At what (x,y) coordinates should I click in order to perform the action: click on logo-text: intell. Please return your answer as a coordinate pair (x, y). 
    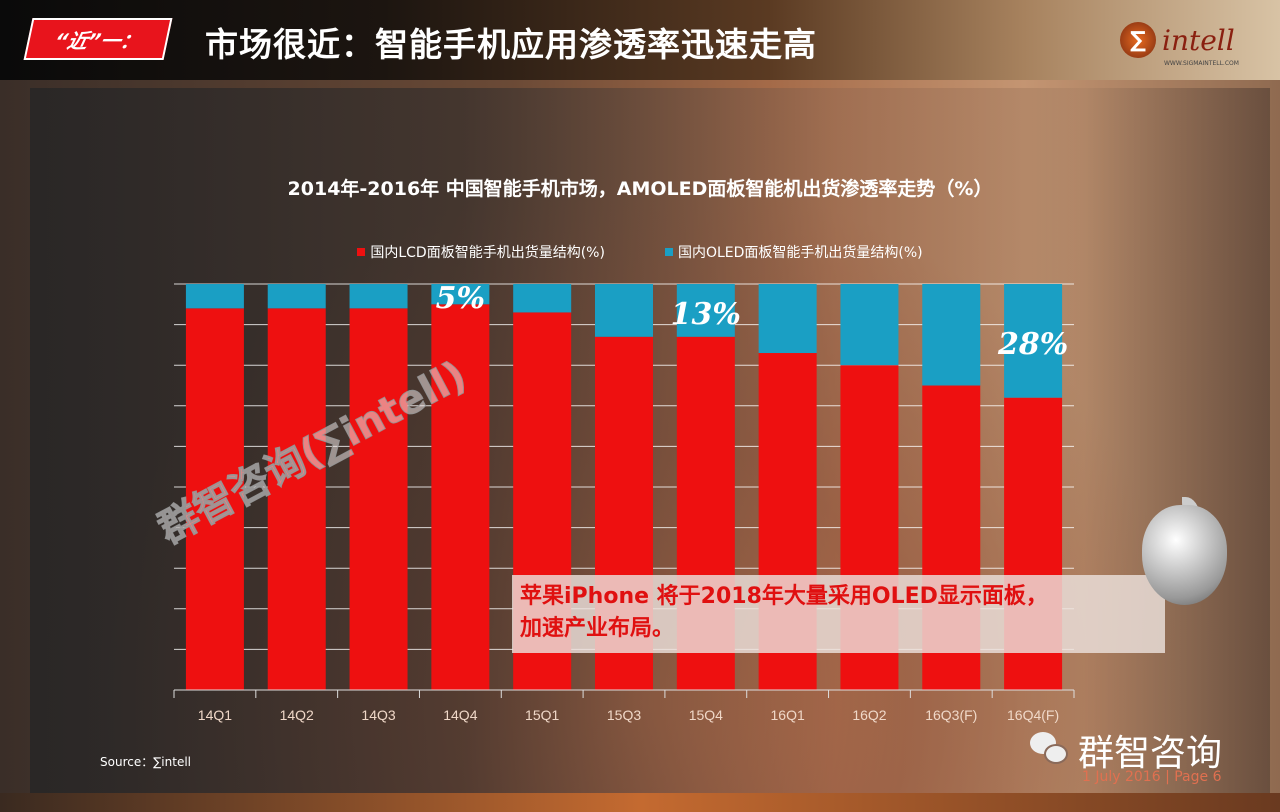
    Looking at the image, I should click on (1198, 40).